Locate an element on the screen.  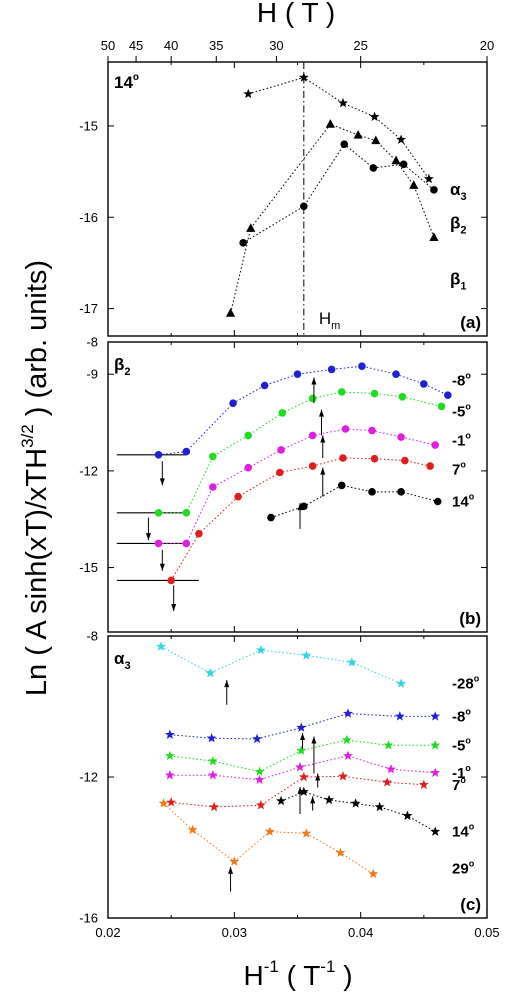
series-star is located at coordinates (338, 128).